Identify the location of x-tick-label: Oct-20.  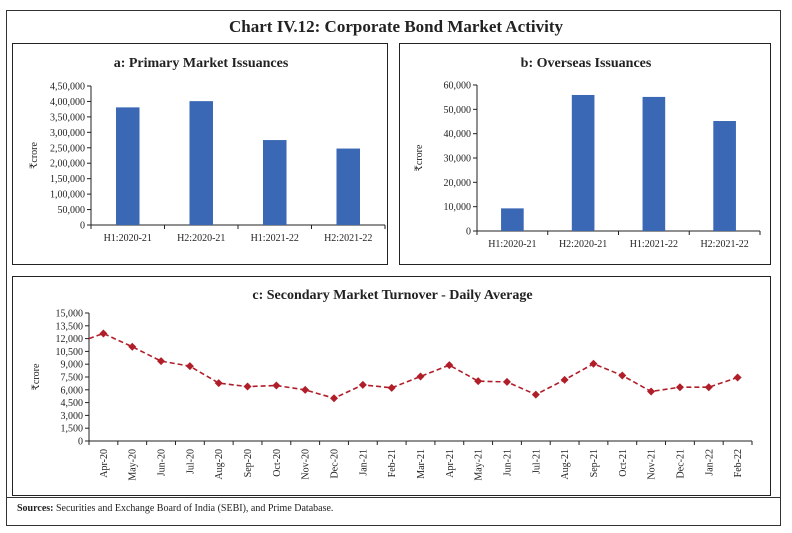
(277, 463).